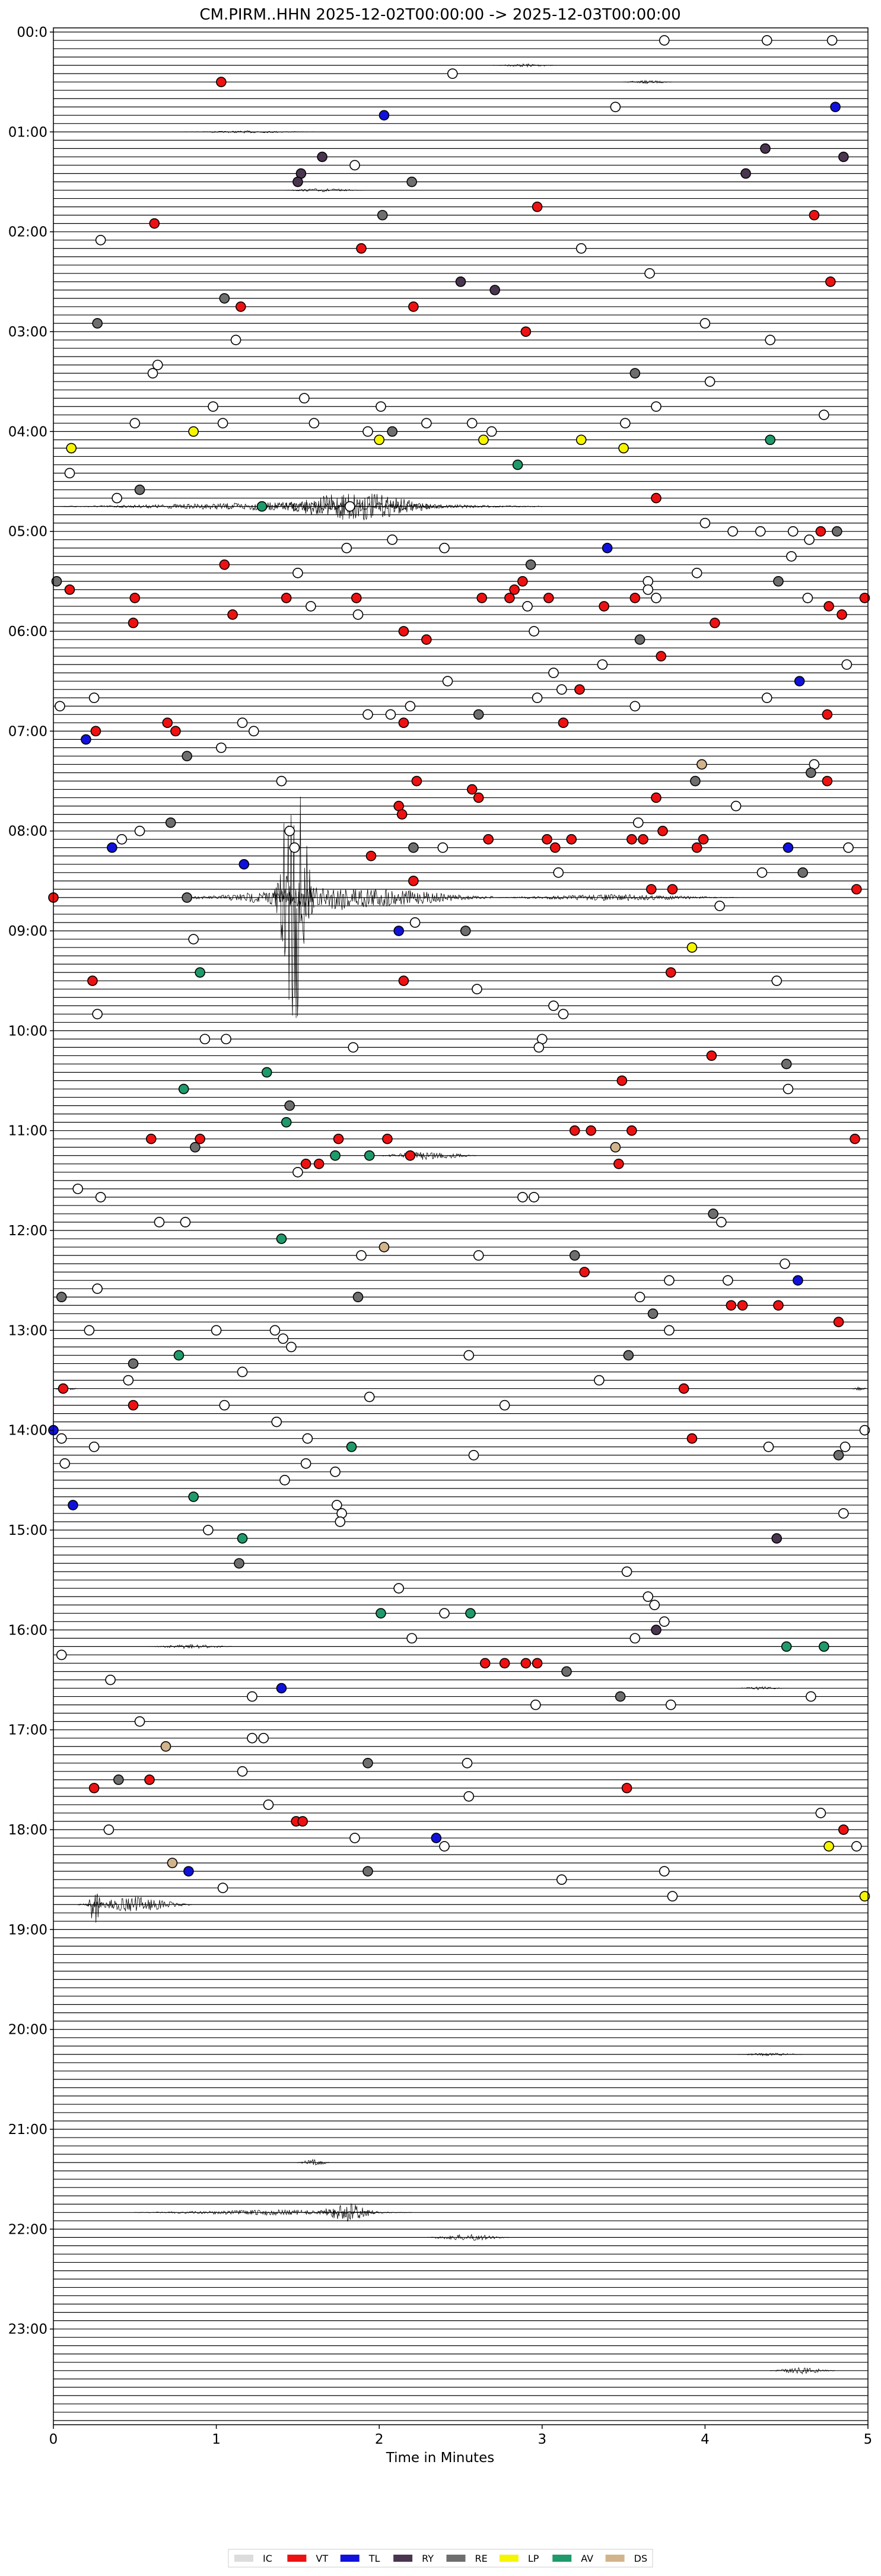 The width and height of the screenshot is (881, 2576). What do you see at coordinates (533, 2558) in the screenshot?
I see `legend-label: LP` at bounding box center [533, 2558].